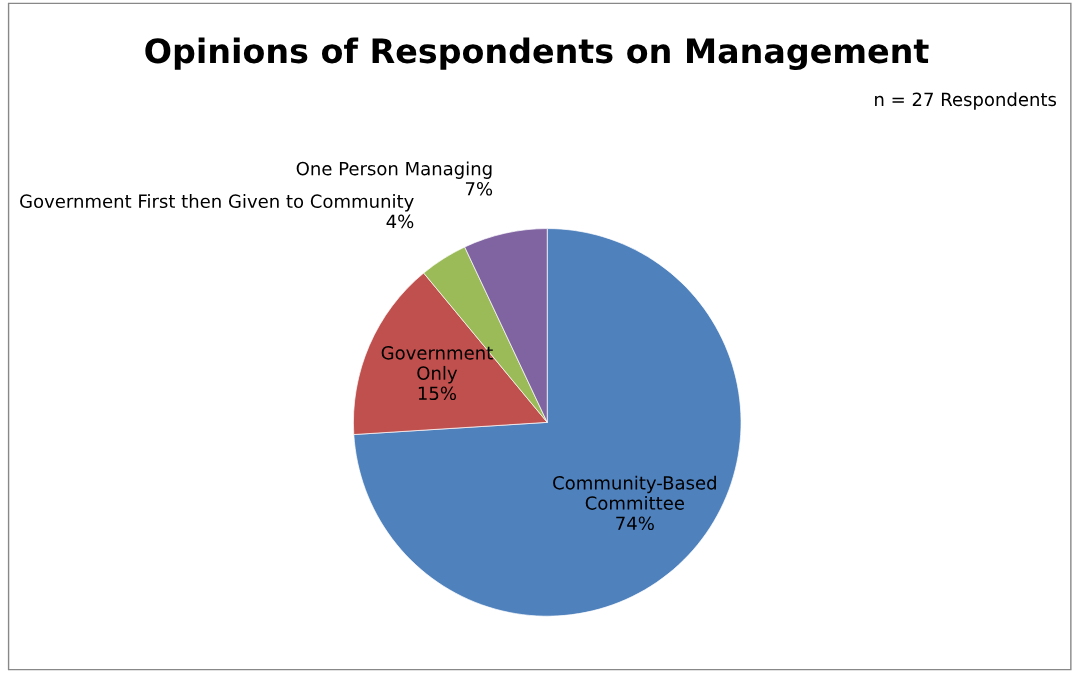  Describe the element at coordinates (479, 188) in the screenshot. I see `data-label: 7%` at that location.